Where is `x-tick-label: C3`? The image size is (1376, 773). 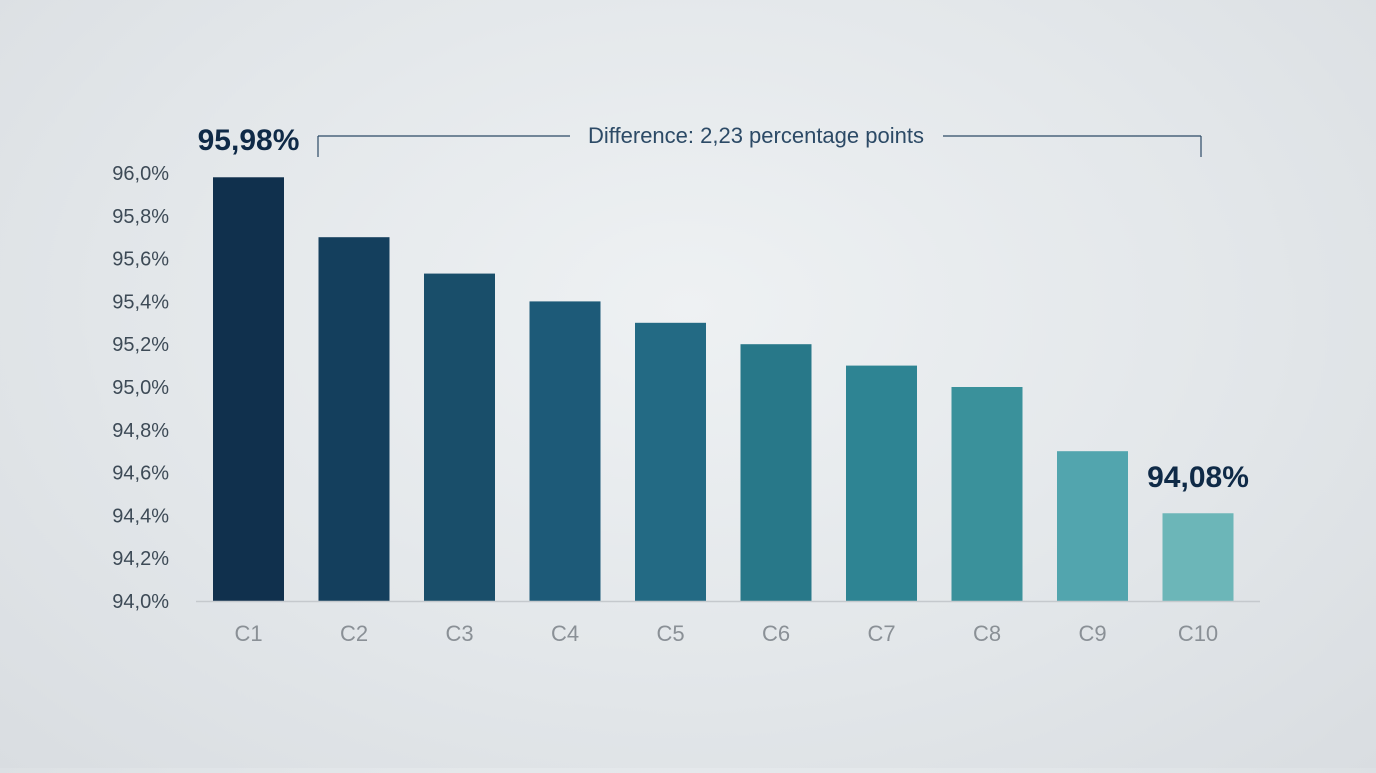 x-tick-label: C3 is located at coordinates (459, 633).